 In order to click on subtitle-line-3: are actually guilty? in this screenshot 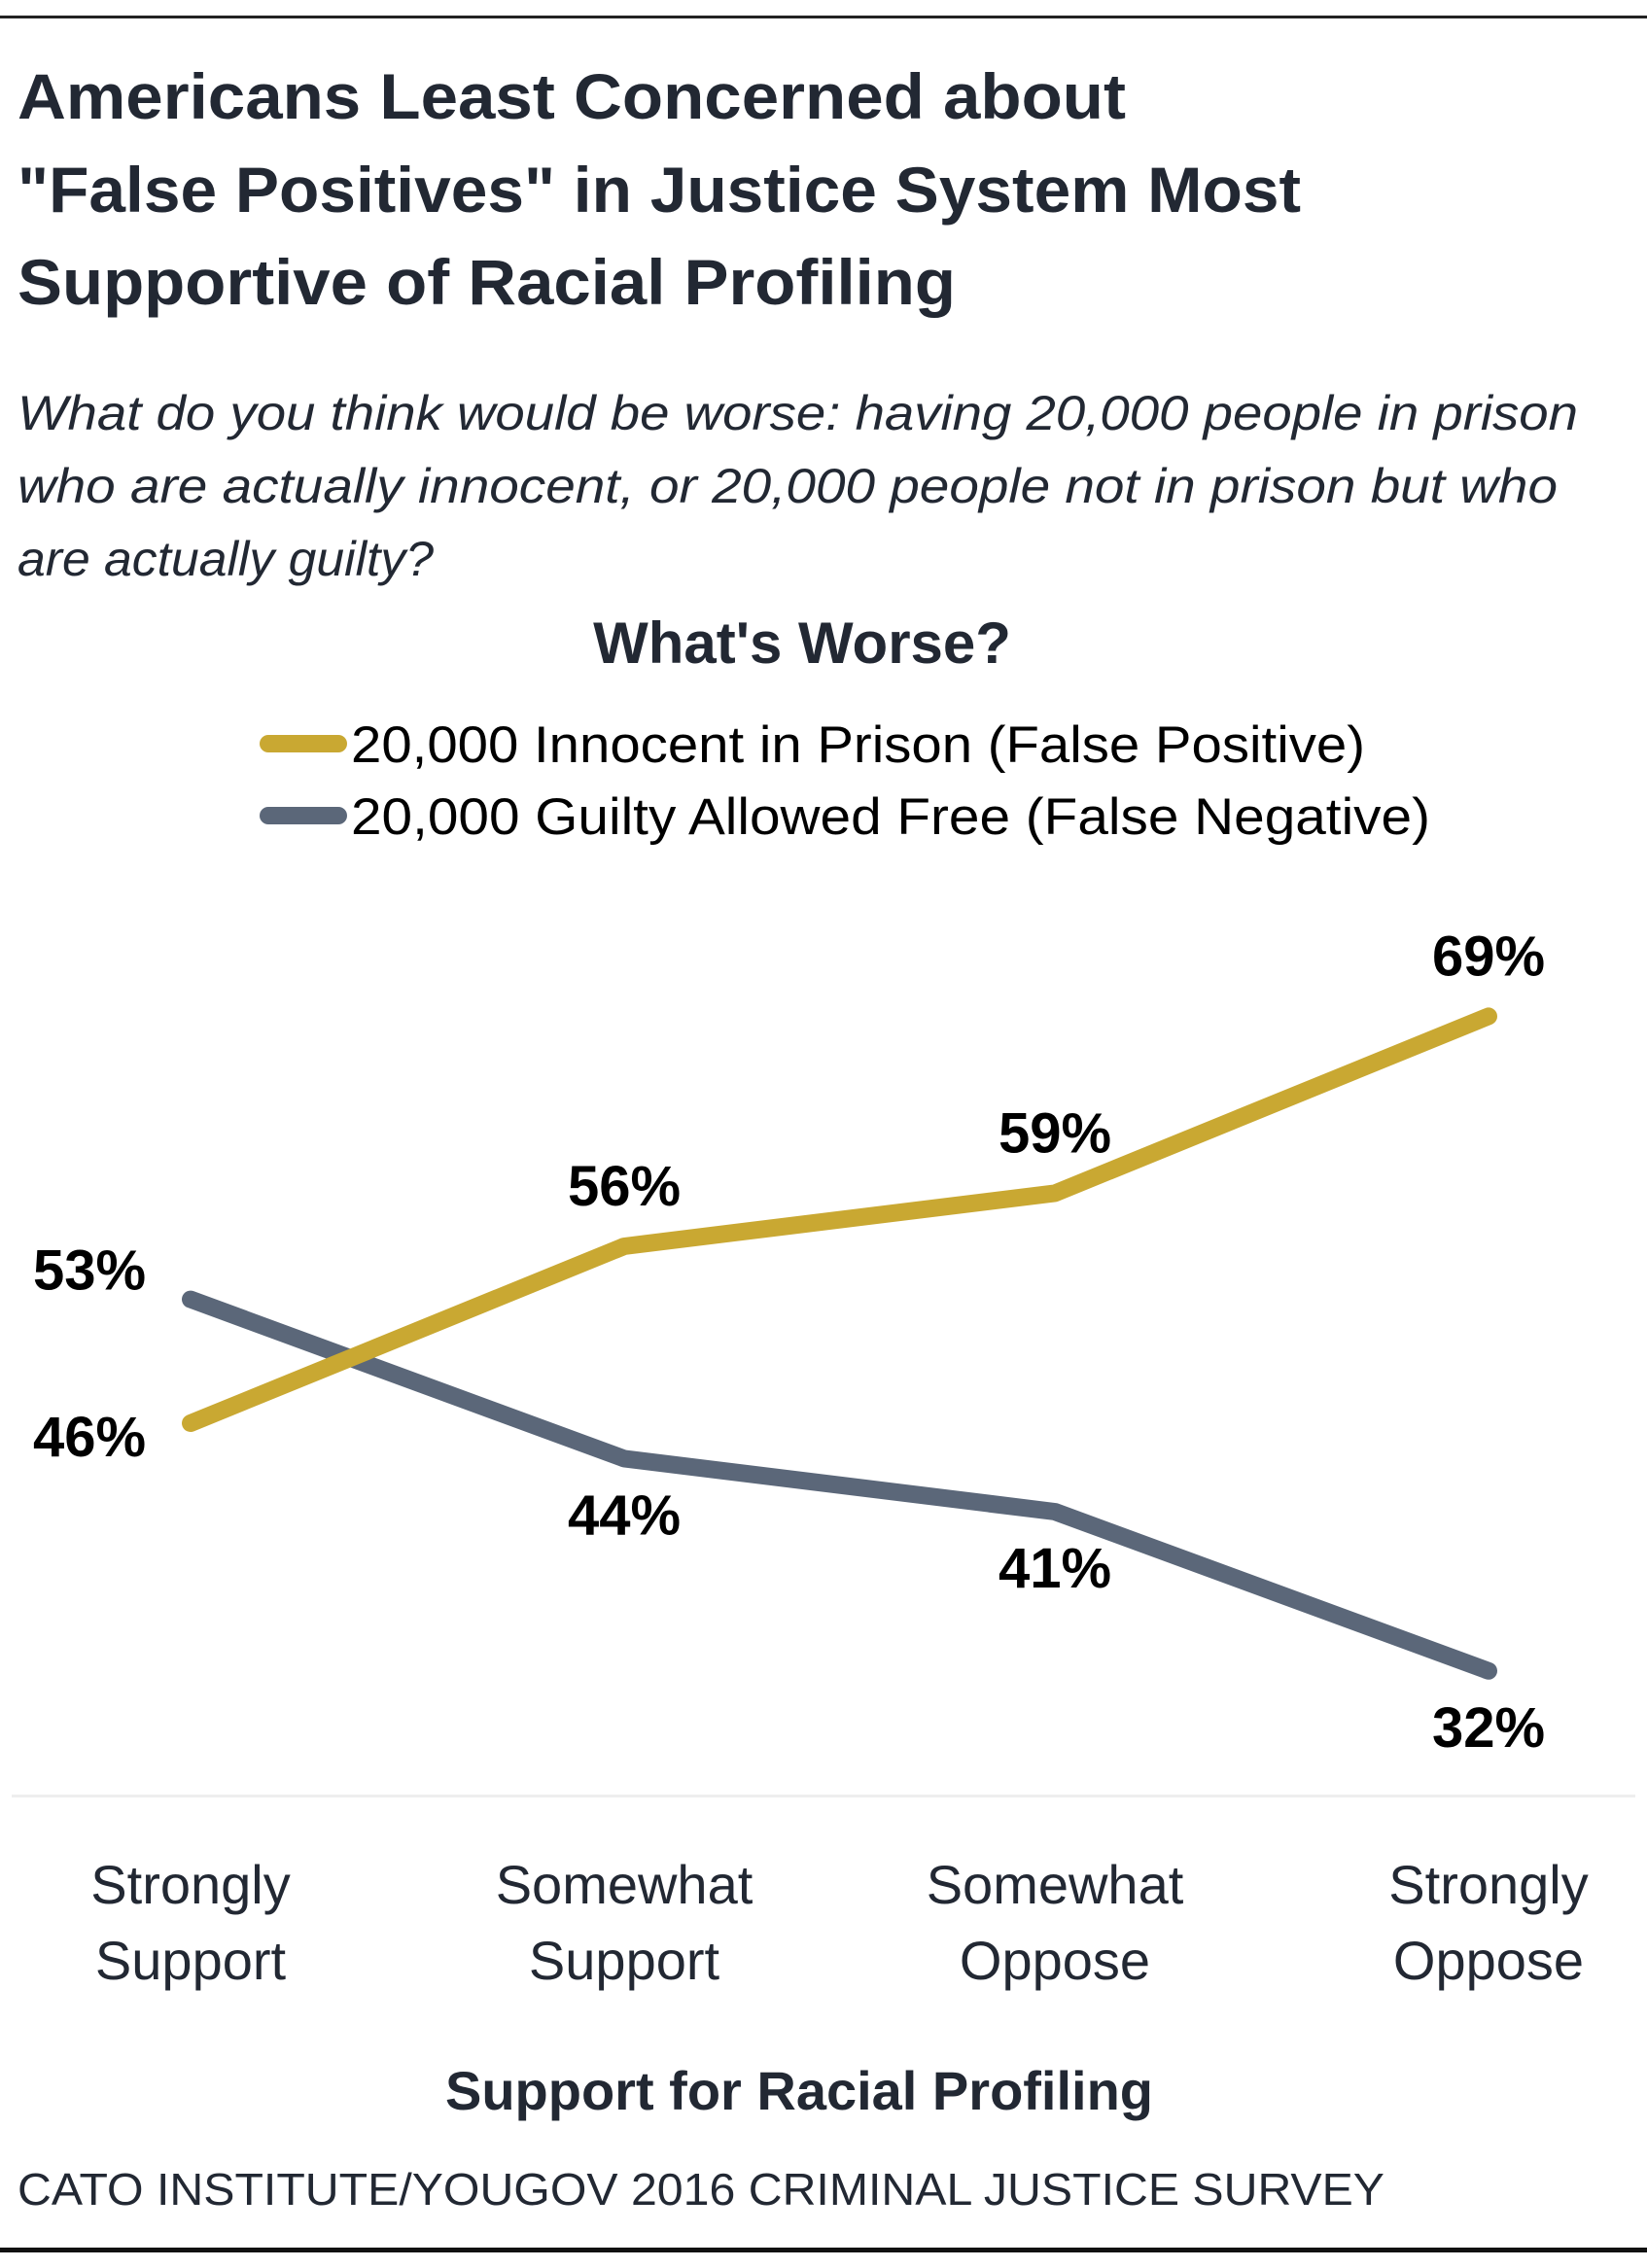, I will do `click(226, 559)`.